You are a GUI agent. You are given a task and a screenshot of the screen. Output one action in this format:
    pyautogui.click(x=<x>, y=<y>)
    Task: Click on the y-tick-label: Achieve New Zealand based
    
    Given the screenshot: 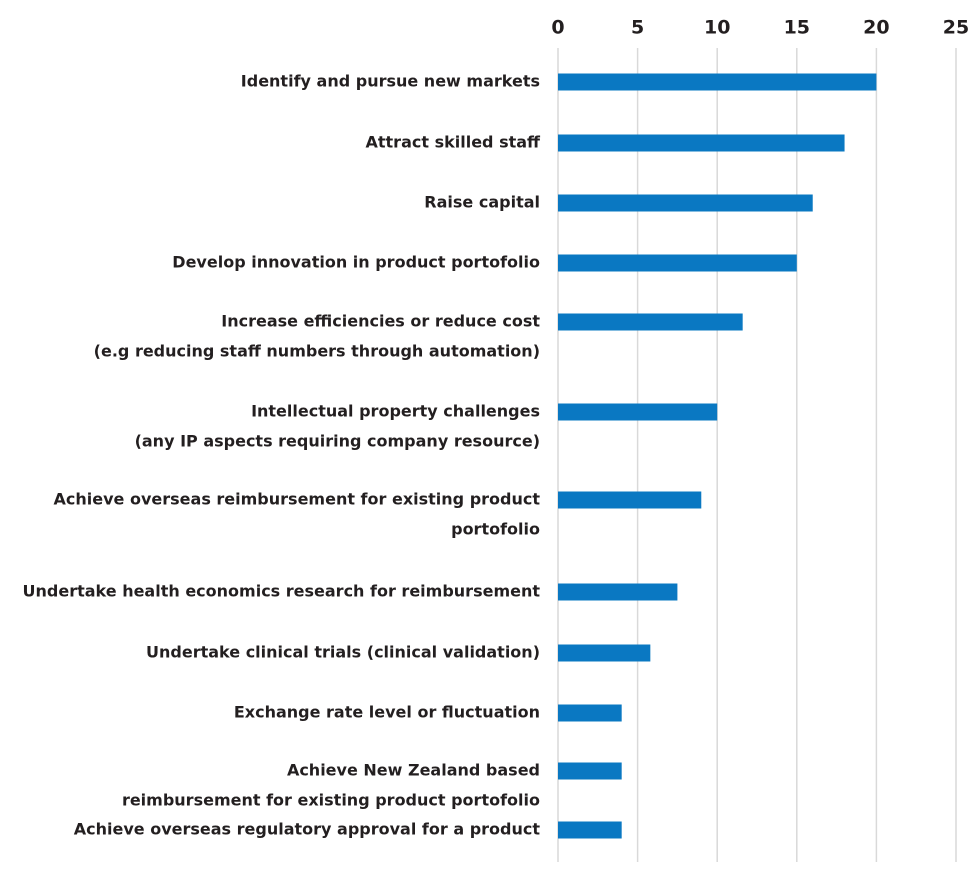 What is the action you would take?
    pyautogui.click(x=413, y=770)
    